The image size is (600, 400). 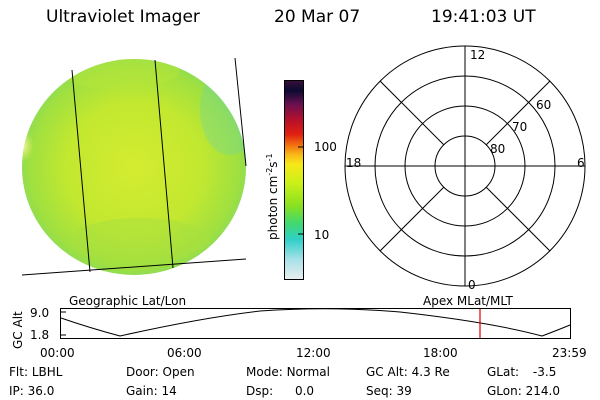 I want to click on mlt-label-18: 18, so click(x=354, y=163).